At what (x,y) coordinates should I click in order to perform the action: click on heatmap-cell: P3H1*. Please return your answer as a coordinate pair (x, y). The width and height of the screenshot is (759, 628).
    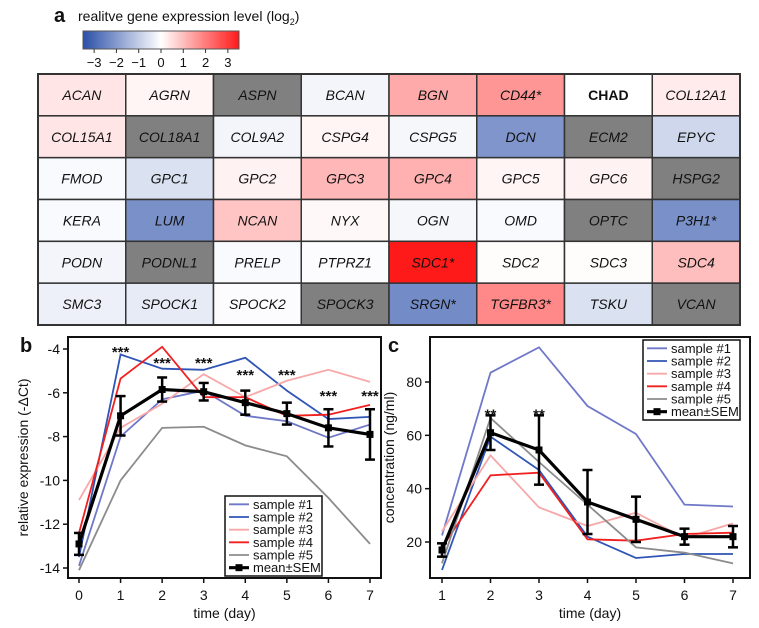
    Looking at the image, I should click on (696, 220).